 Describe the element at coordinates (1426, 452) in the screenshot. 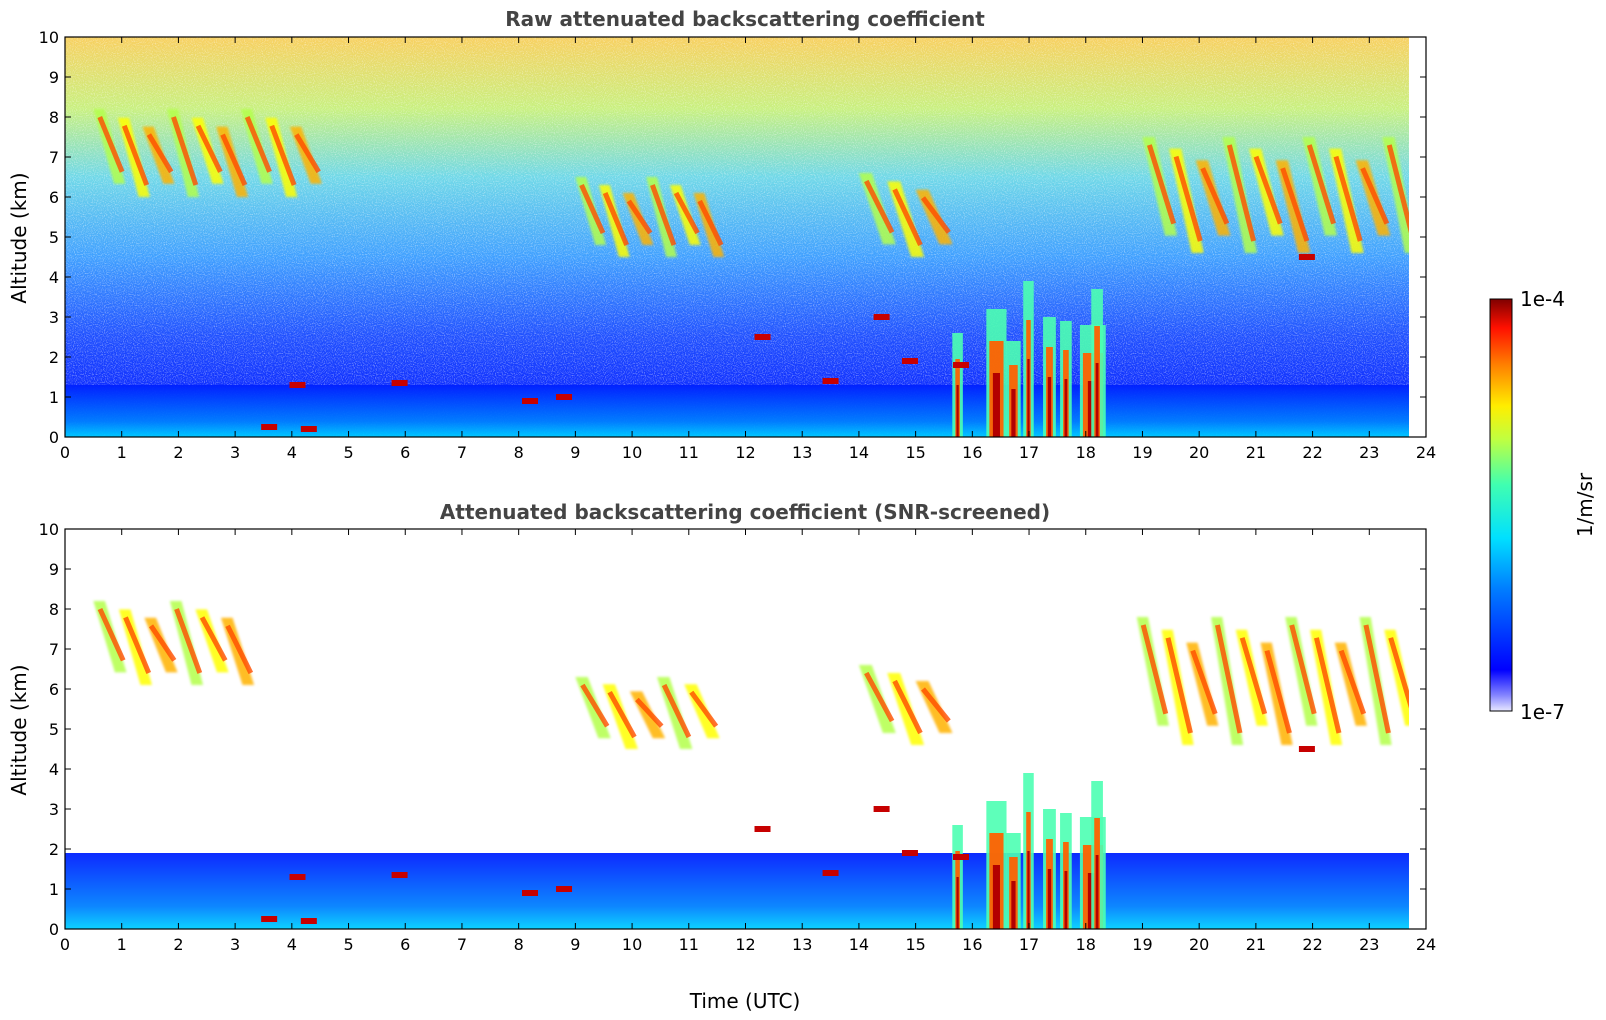

I see `x-tick-label: 24` at that location.